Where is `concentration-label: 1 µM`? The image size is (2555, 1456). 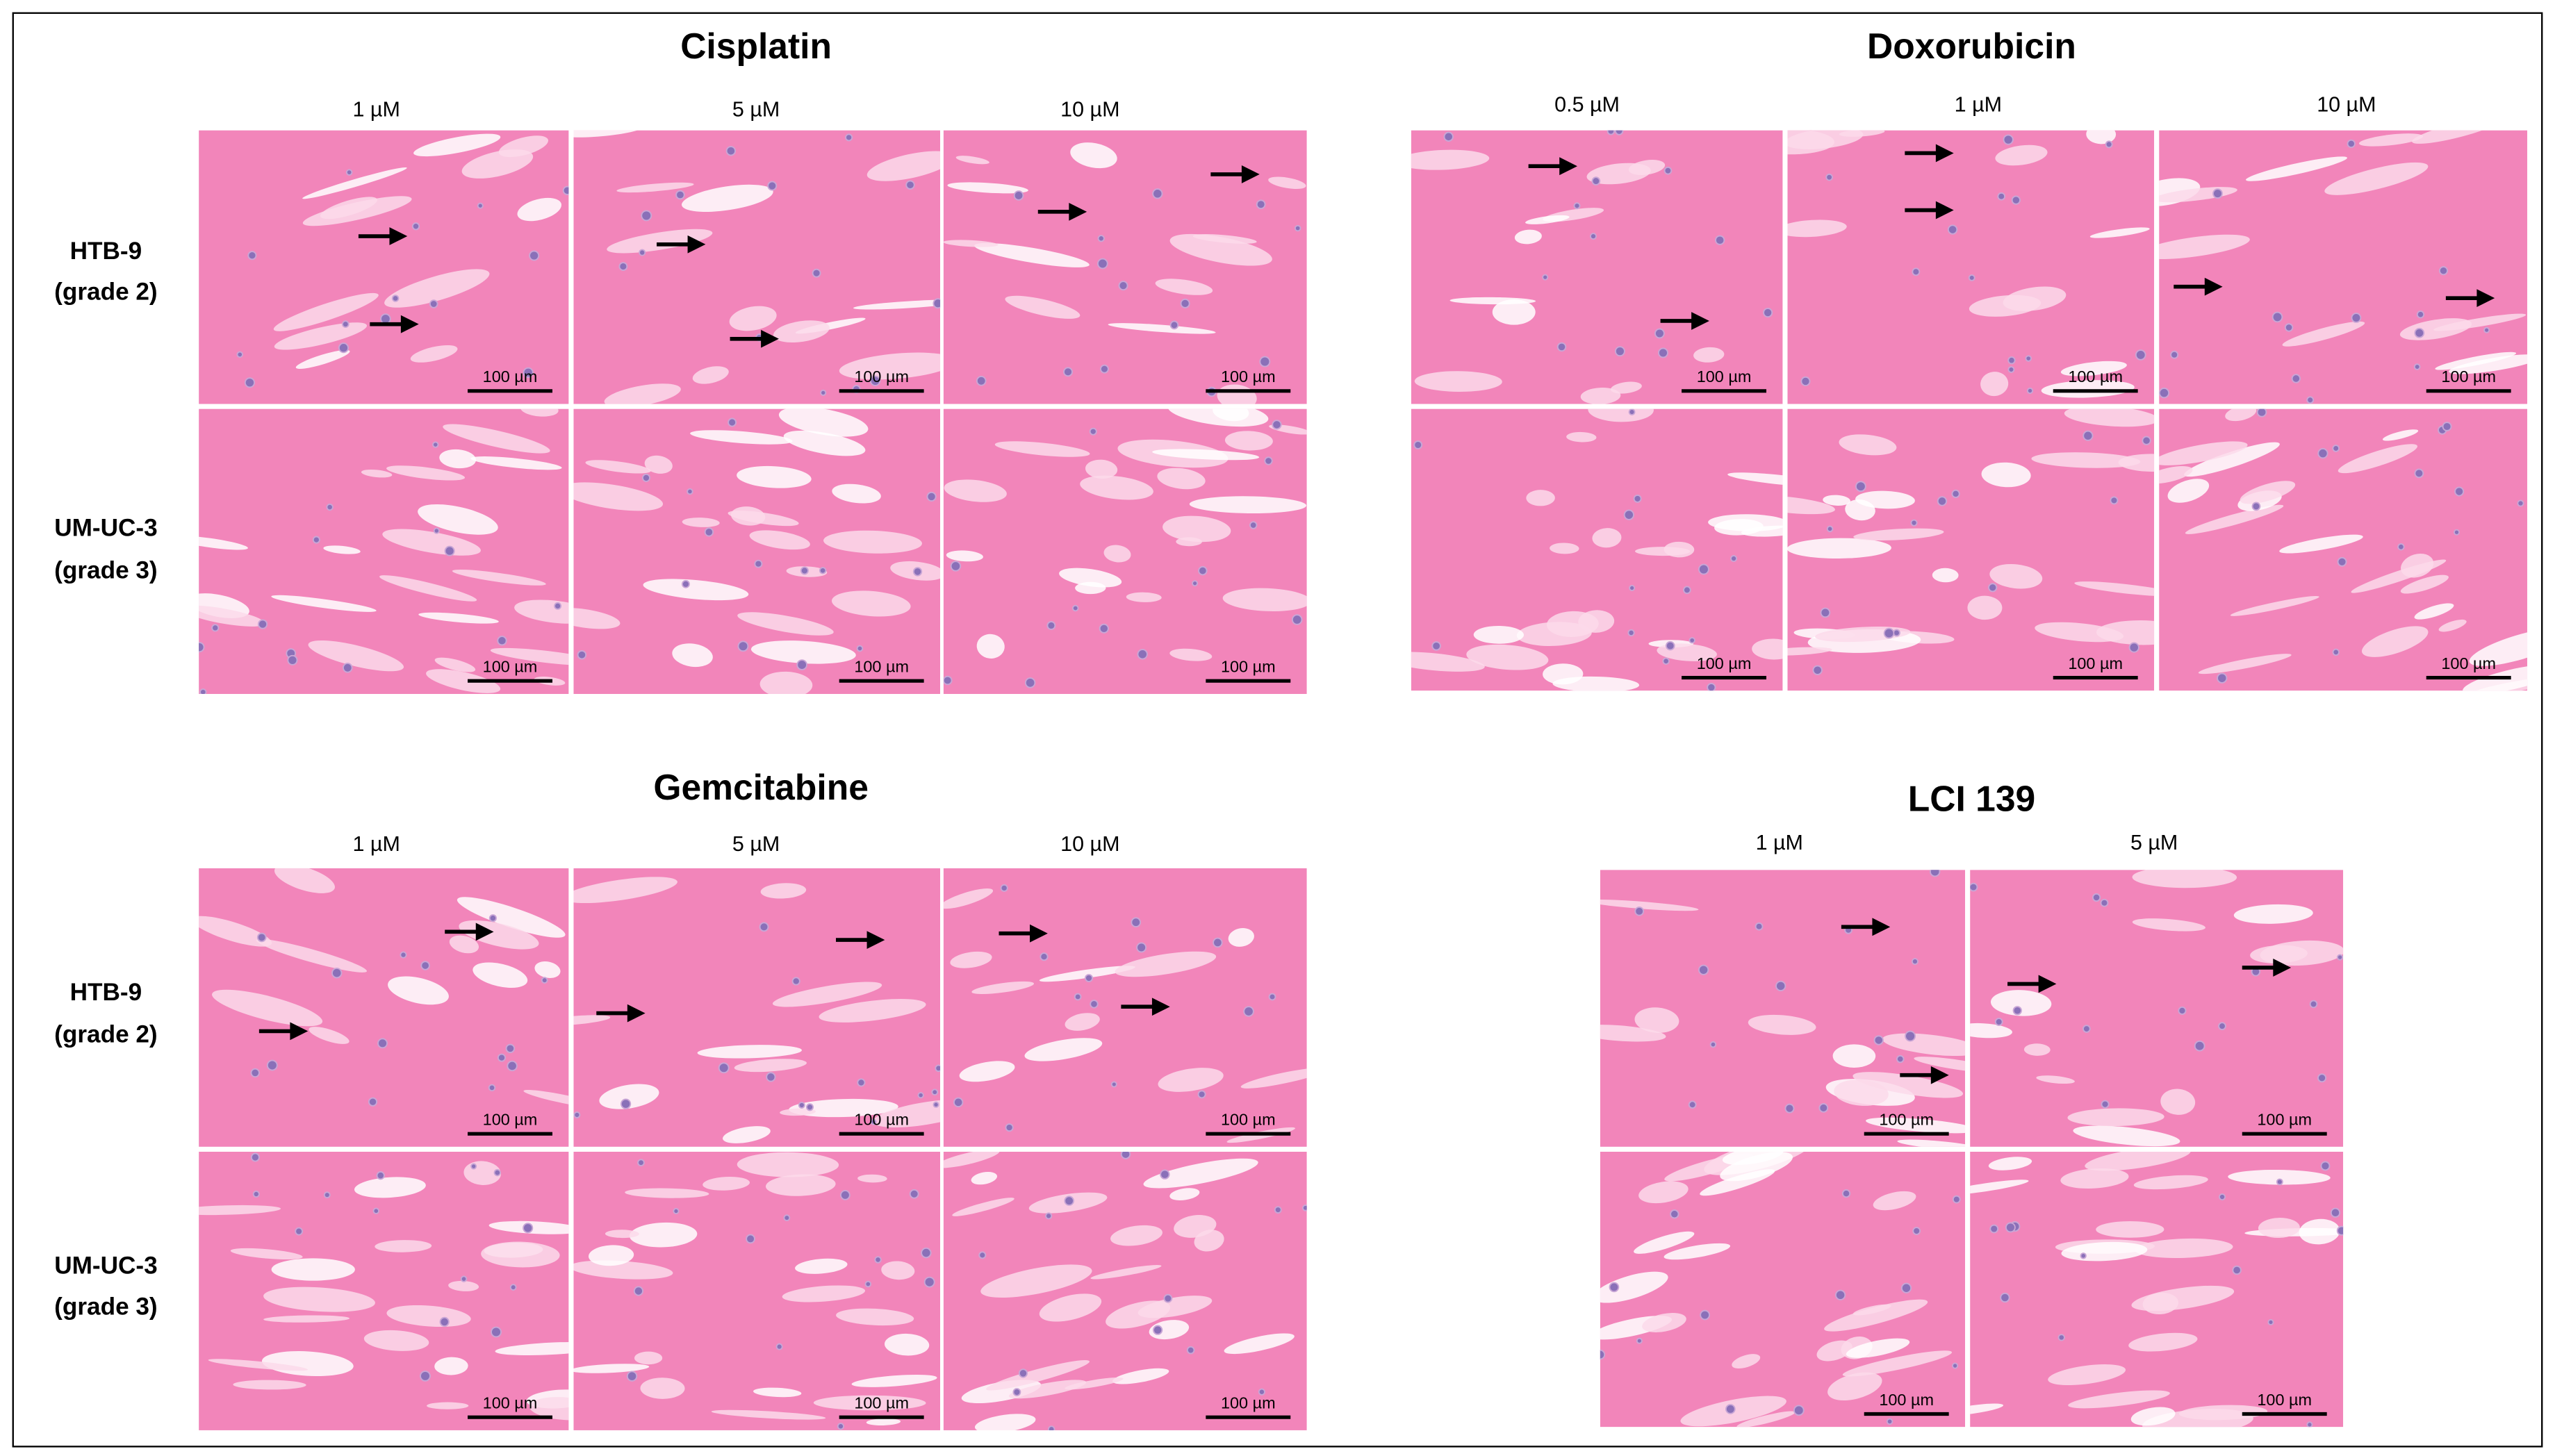
concentration-label: 1 µM is located at coordinates (376, 844).